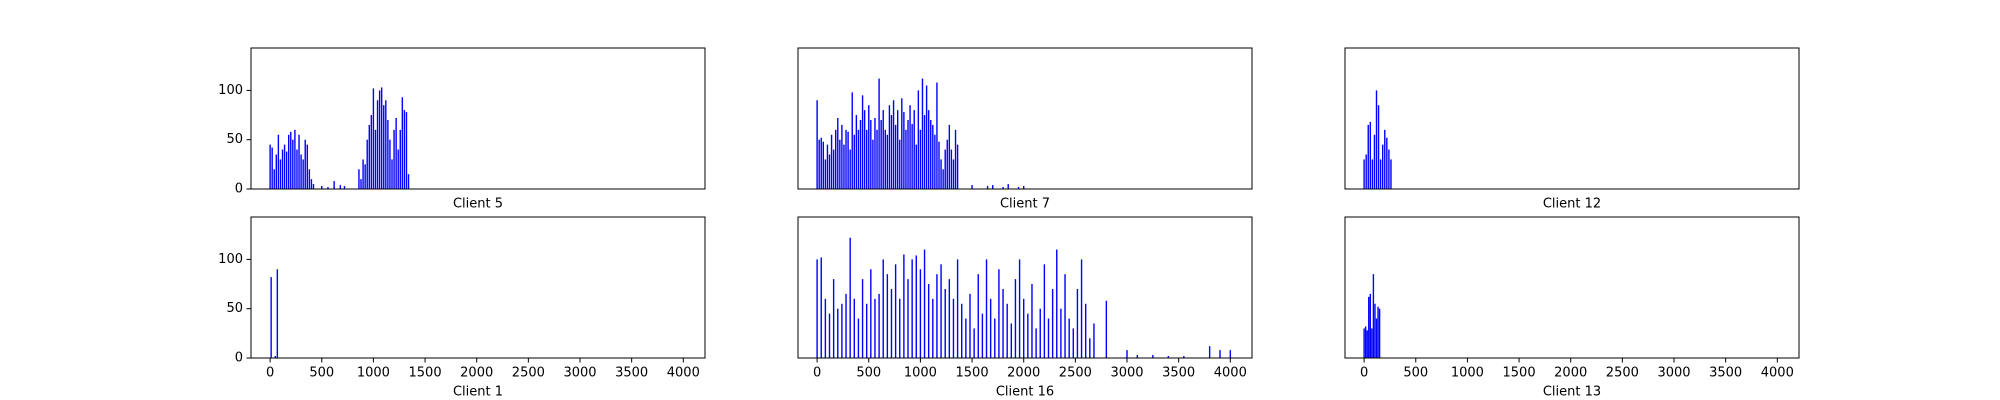  Describe the element at coordinates (1025, 392) in the screenshot. I see `x-axis-label: Client 16` at that location.